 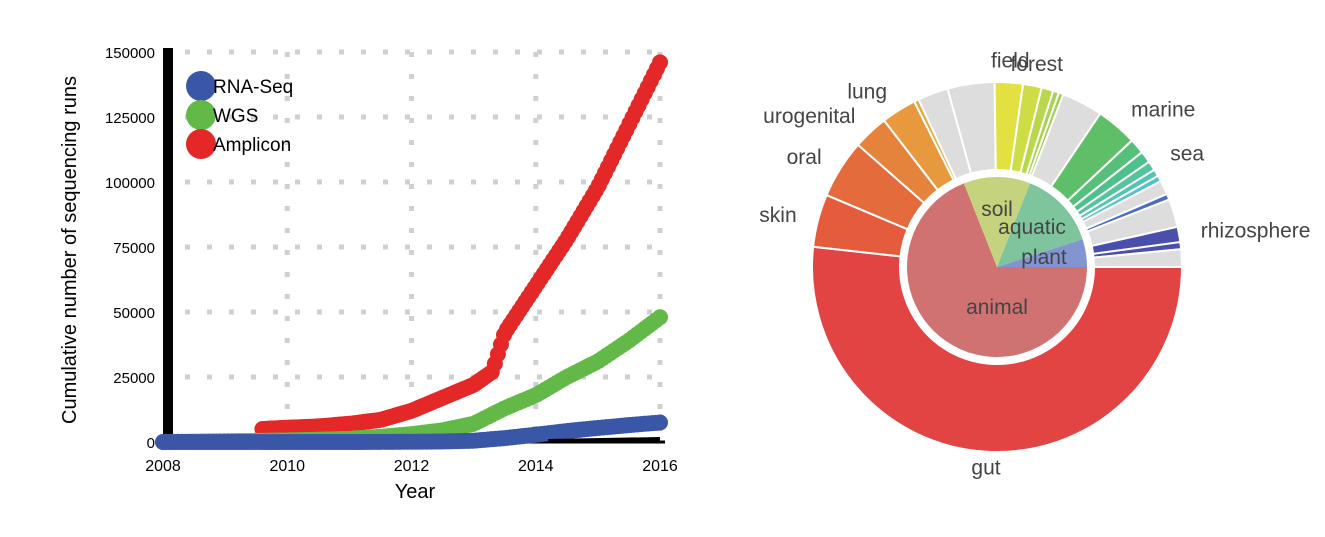 I want to click on legend-label: RNA-Seq, so click(x=253, y=87).